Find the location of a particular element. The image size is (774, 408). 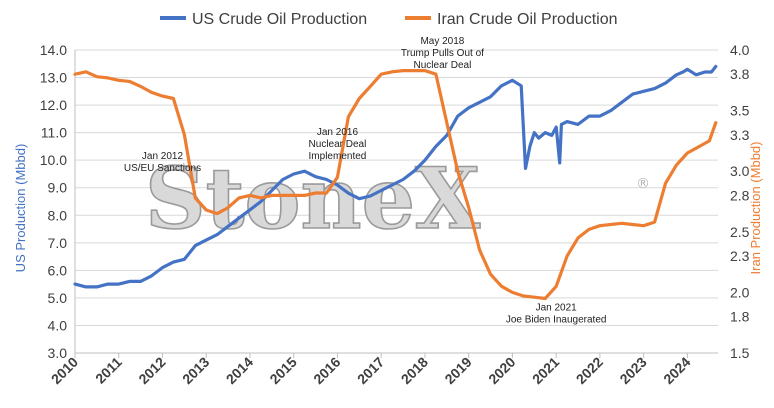

y-axis-title-left: US Production (Mbbd) is located at coordinates (20, 208).